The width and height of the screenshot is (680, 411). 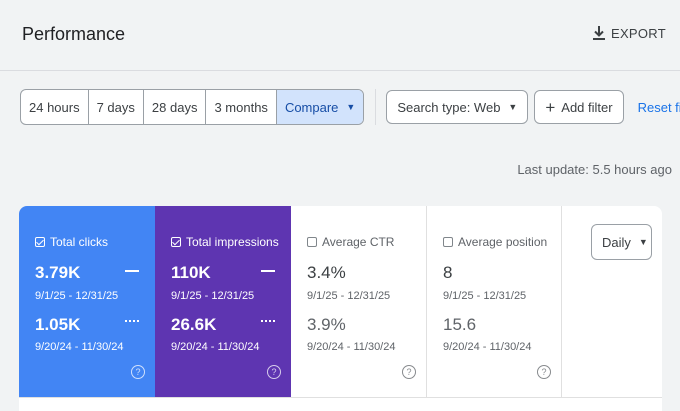 I want to click on compare-label: Compare, so click(x=311, y=107).